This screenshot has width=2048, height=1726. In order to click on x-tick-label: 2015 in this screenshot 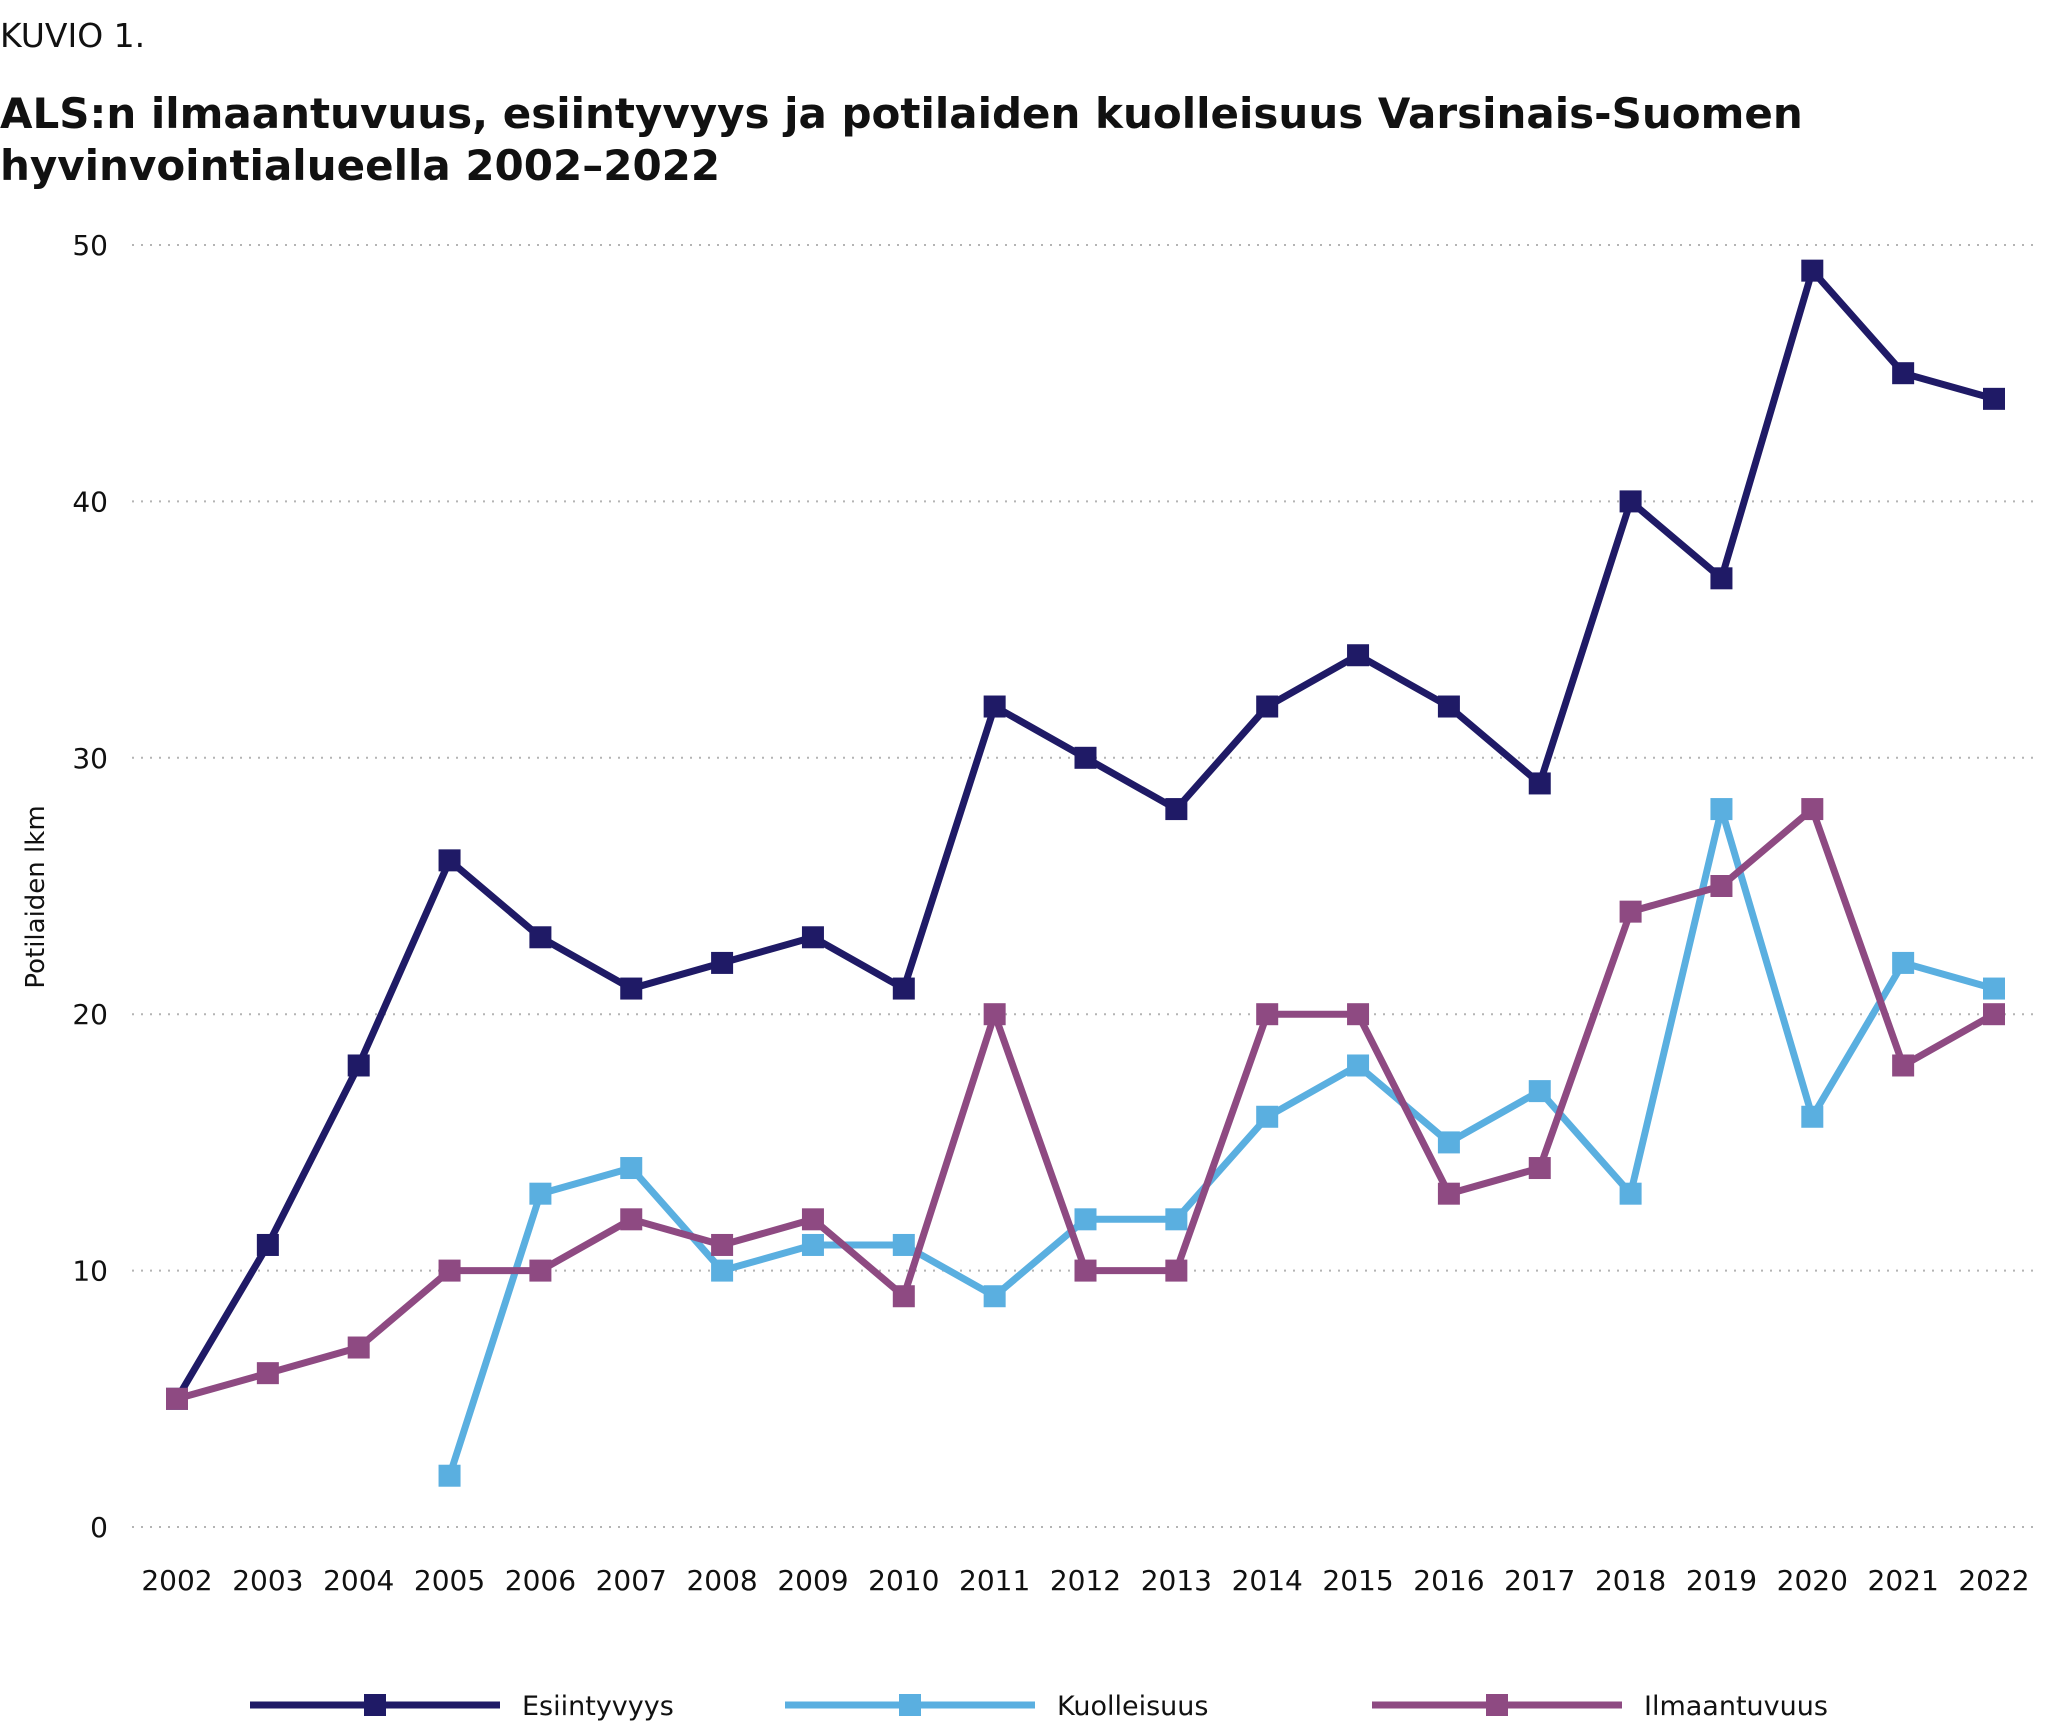, I will do `click(1357, 1580)`.